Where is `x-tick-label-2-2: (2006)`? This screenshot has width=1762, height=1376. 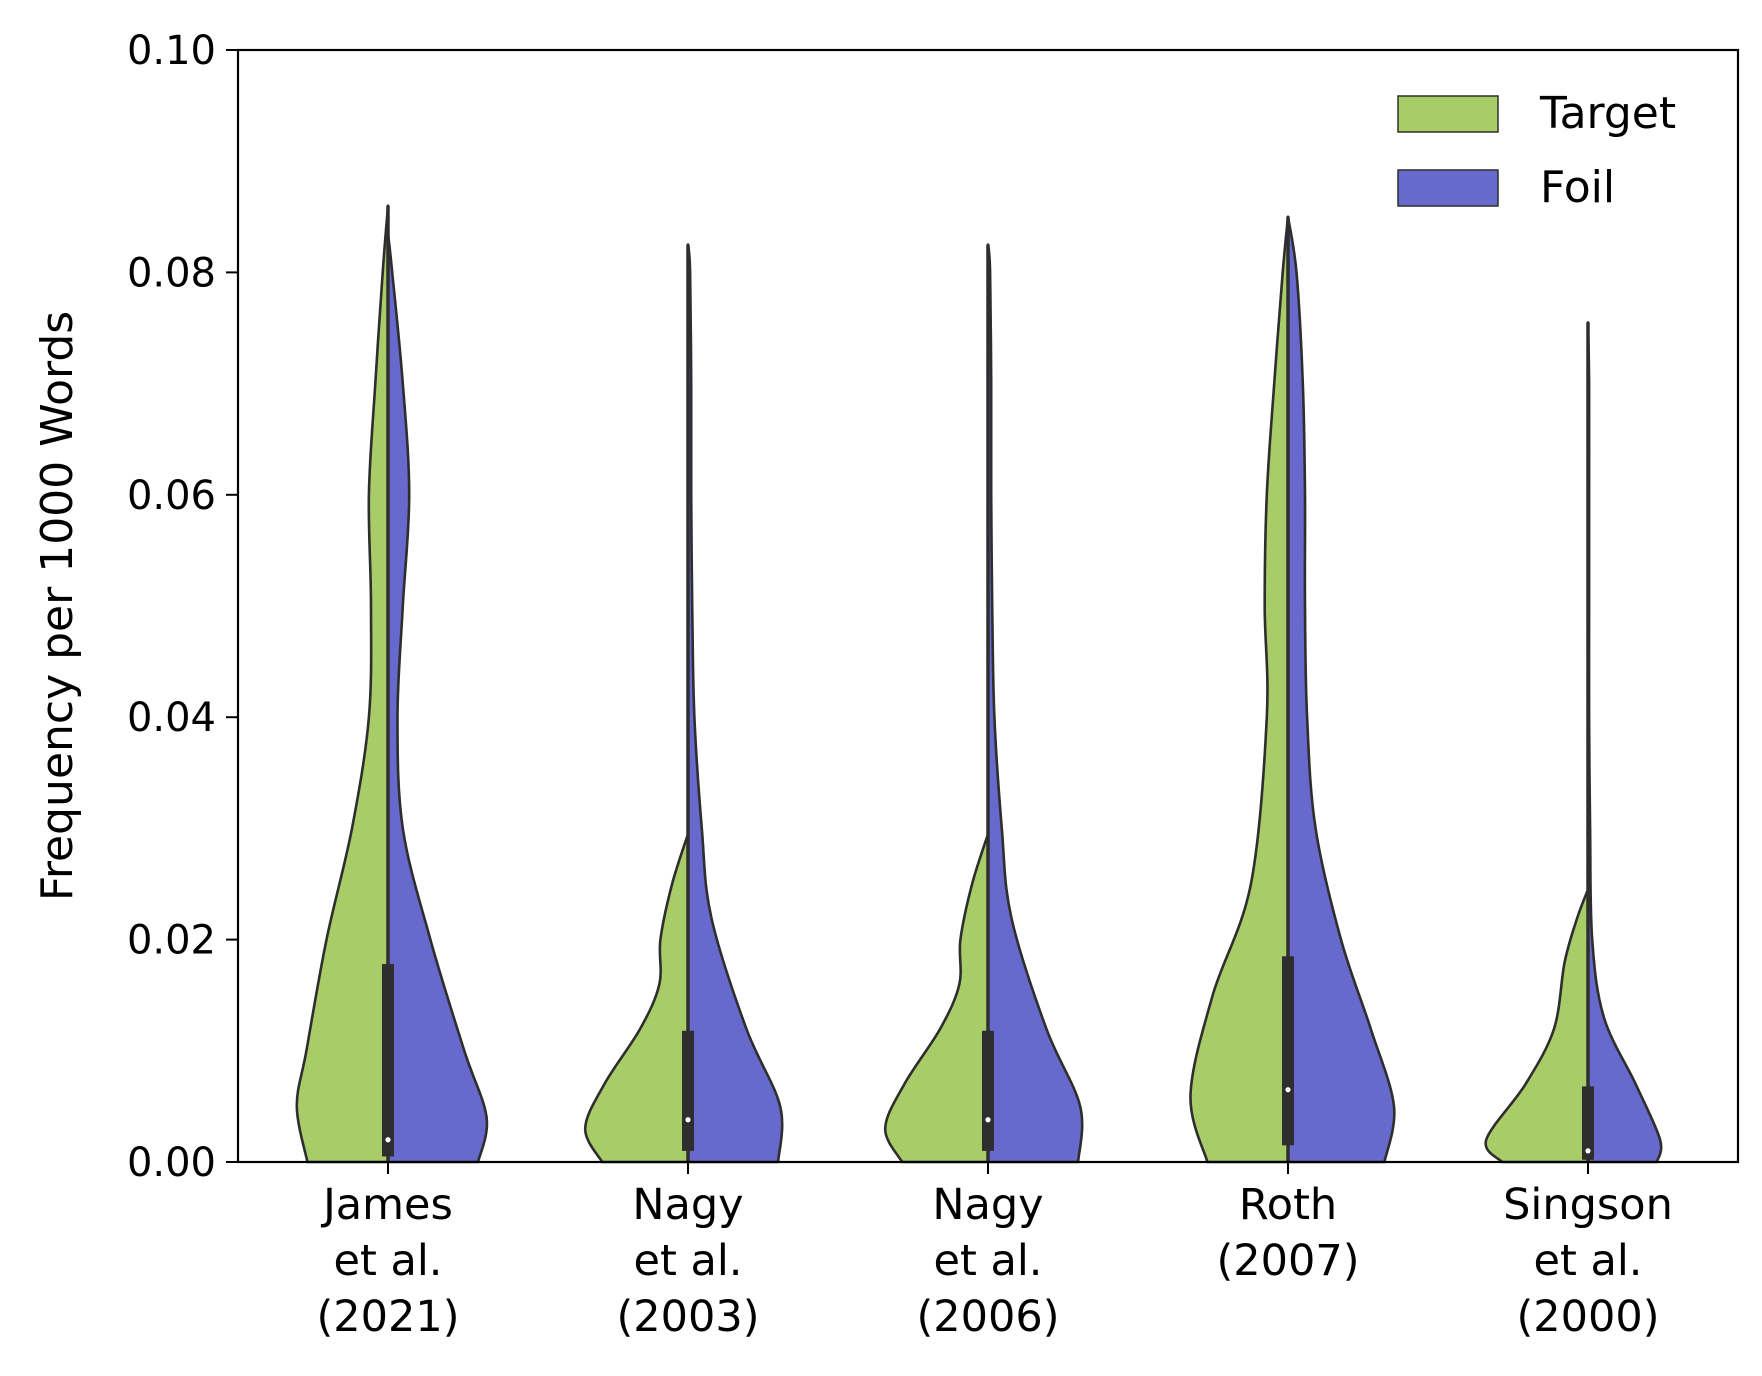 x-tick-label-2-2: (2006) is located at coordinates (988, 1317).